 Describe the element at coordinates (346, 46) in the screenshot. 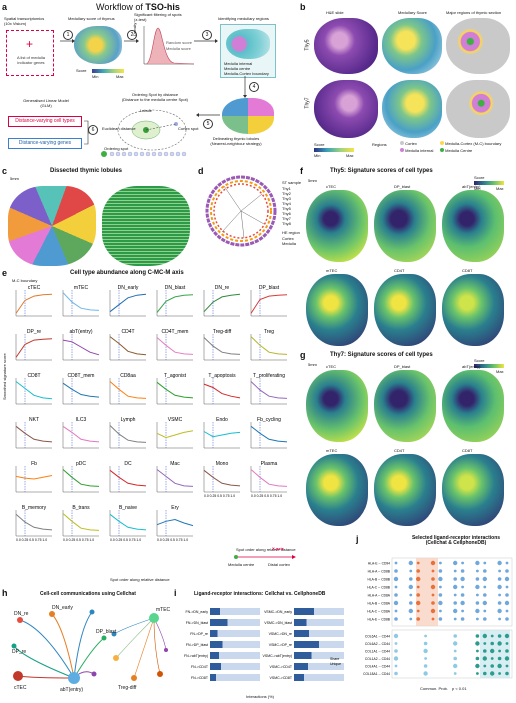

I see `he-thy5` at that location.